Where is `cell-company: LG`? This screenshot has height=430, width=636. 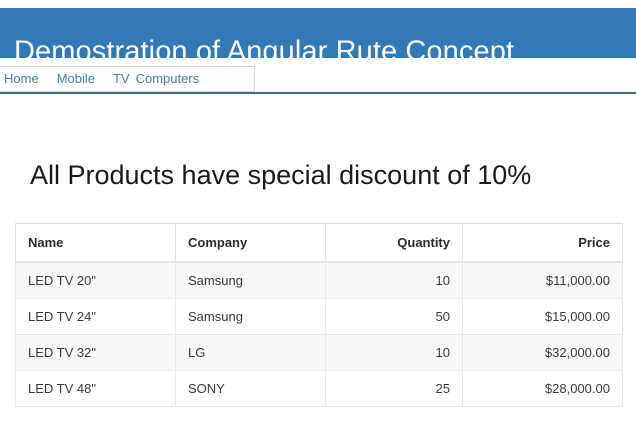 cell-company: LG is located at coordinates (250, 352).